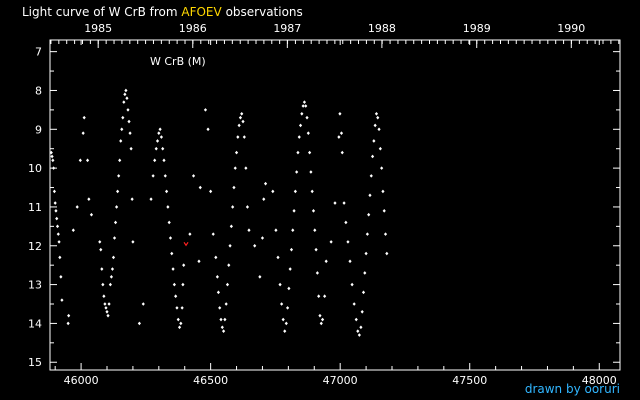 The width and height of the screenshot is (640, 400). I want to click on year-label: 1986, so click(193, 28).